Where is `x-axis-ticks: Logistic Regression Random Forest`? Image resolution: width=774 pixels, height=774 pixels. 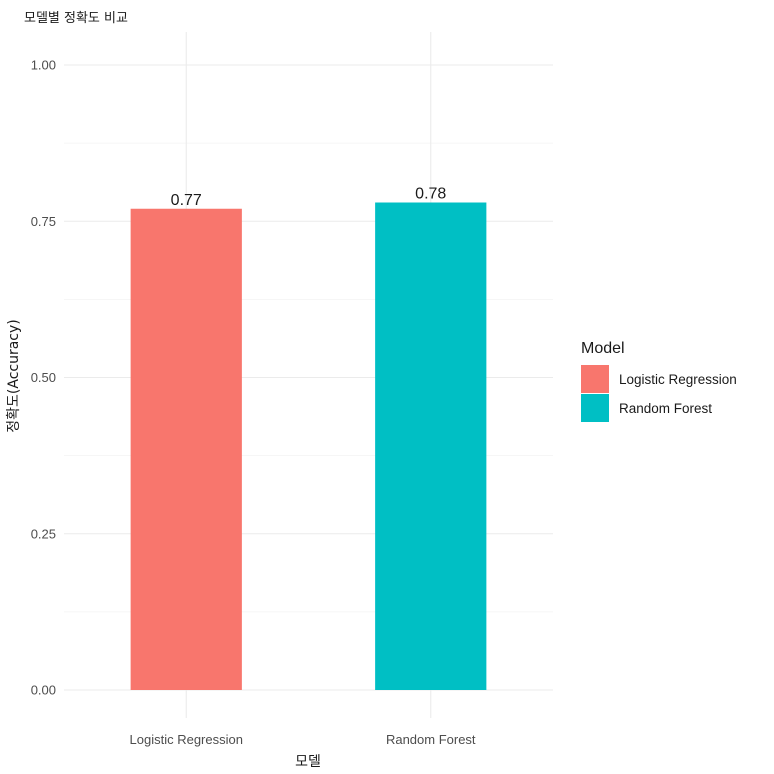 x-axis-ticks: Logistic Regression Random Forest is located at coordinates (303, 739).